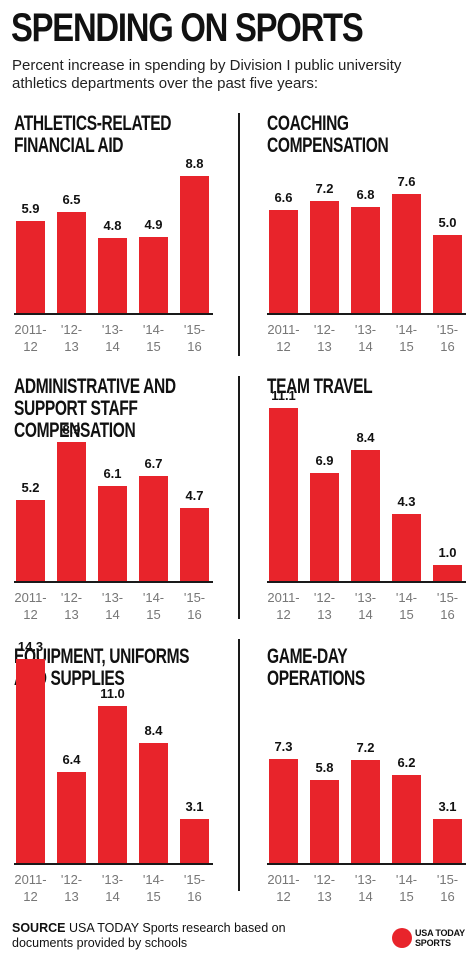  Describe the element at coordinates (365, 606) in the screenshot. I see `chart-4-tick-label-3: '13- 14` at that location.